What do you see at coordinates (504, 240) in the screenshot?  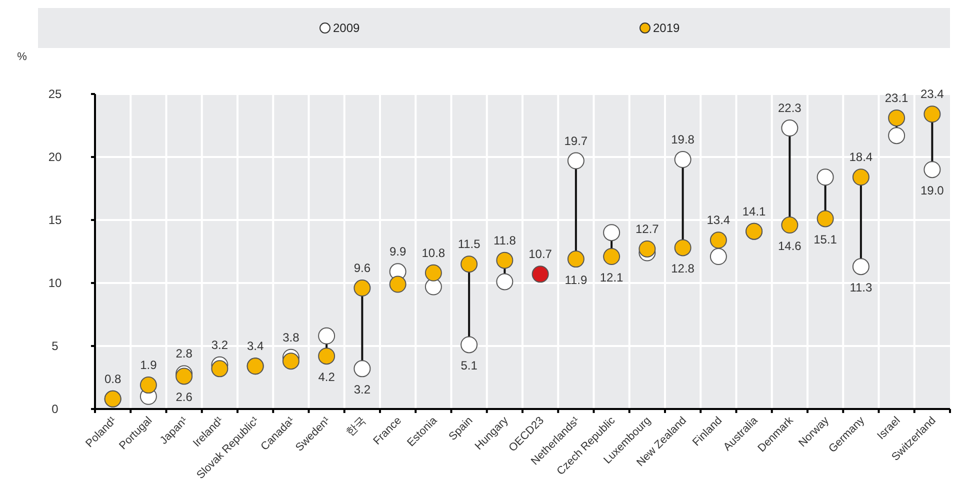 I see `data-label: 11.8` at bounding box center [504, 240].